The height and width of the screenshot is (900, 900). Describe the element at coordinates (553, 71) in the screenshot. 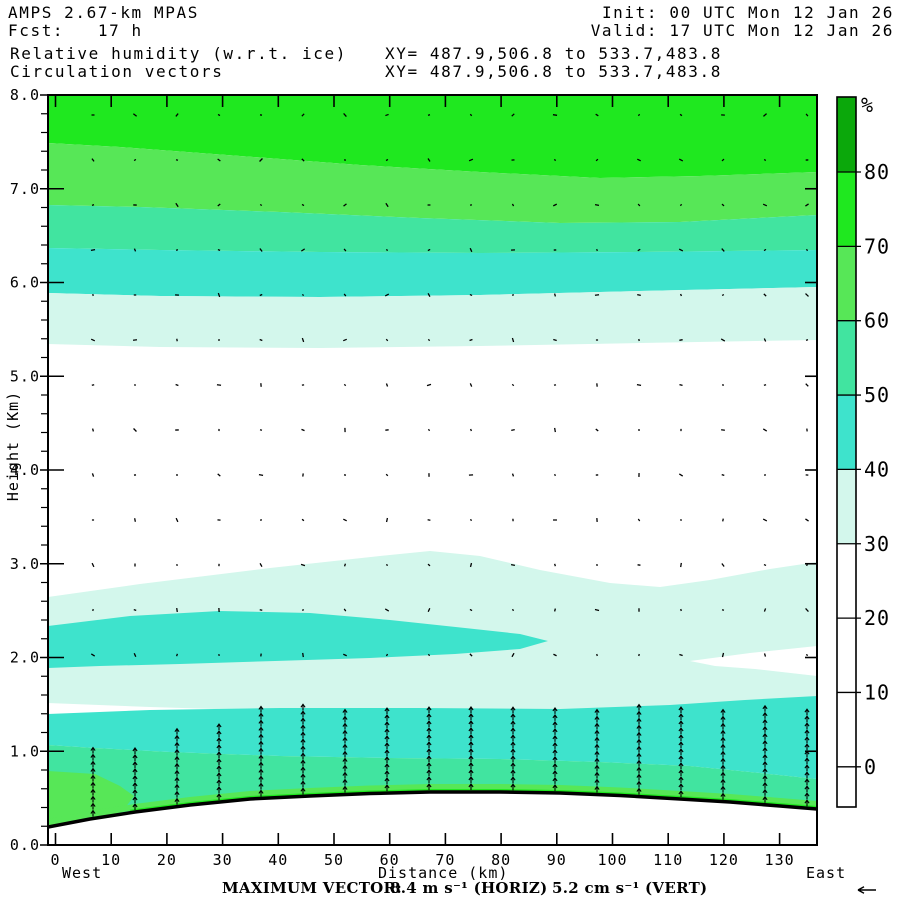

I see `xy-range-2: XY= 487.9,506.8 to 533.7,483.8` at that location.